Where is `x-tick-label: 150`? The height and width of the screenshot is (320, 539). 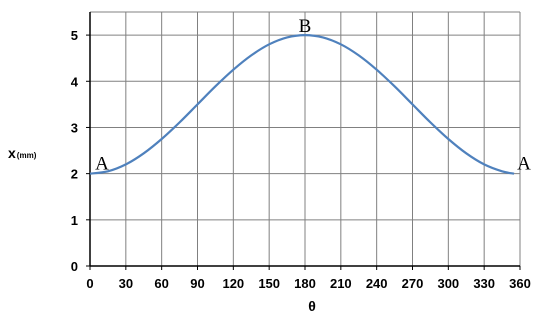
x-tick-label: 150 is located at coordinates (269, 283).